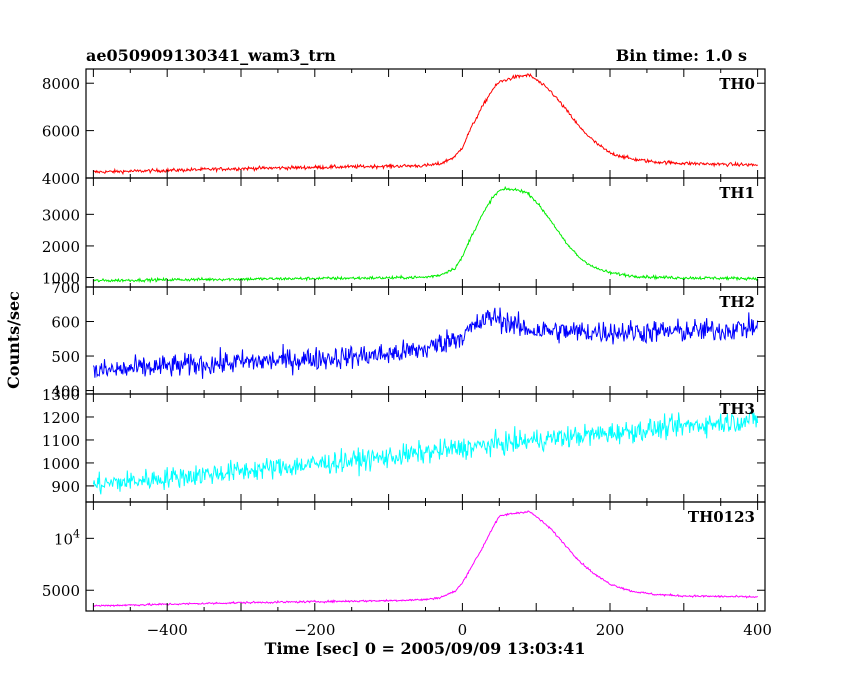 The height and width of the screenshot is (680, 850). What do you see at coordinates (757, 630) in the screenshot?
I see `x-tick-label: 400` at bounding box center [757, 630].